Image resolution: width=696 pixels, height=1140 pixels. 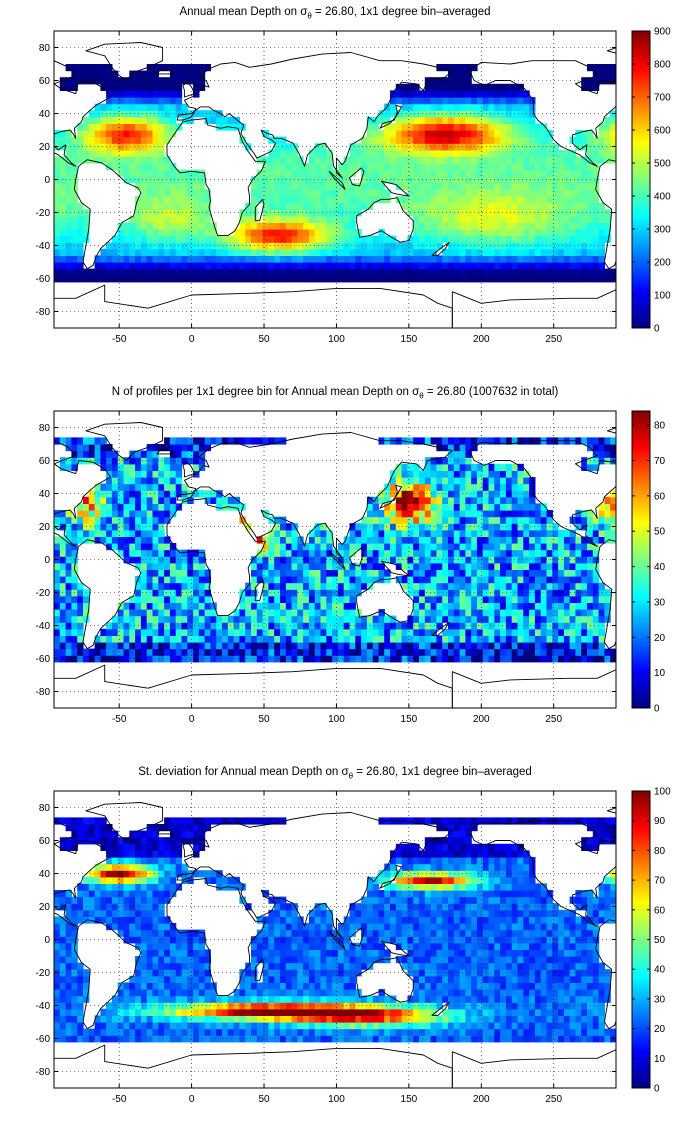 What do you see at coordinates (662, 197) in the screenshot?
I see `colorbar-tick-label: 400` at bounding box center [662, 197].